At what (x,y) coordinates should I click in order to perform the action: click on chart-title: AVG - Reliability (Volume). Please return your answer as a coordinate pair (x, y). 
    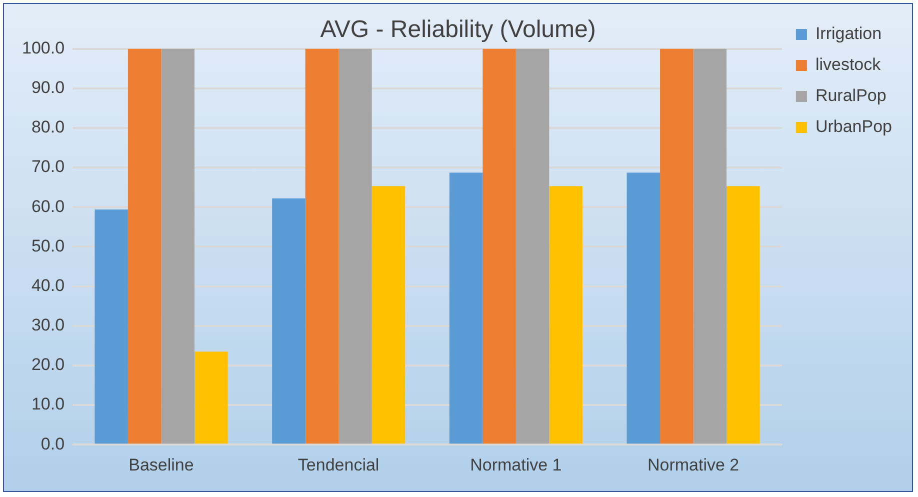
    Looking at the image, I should click on (458, 30).